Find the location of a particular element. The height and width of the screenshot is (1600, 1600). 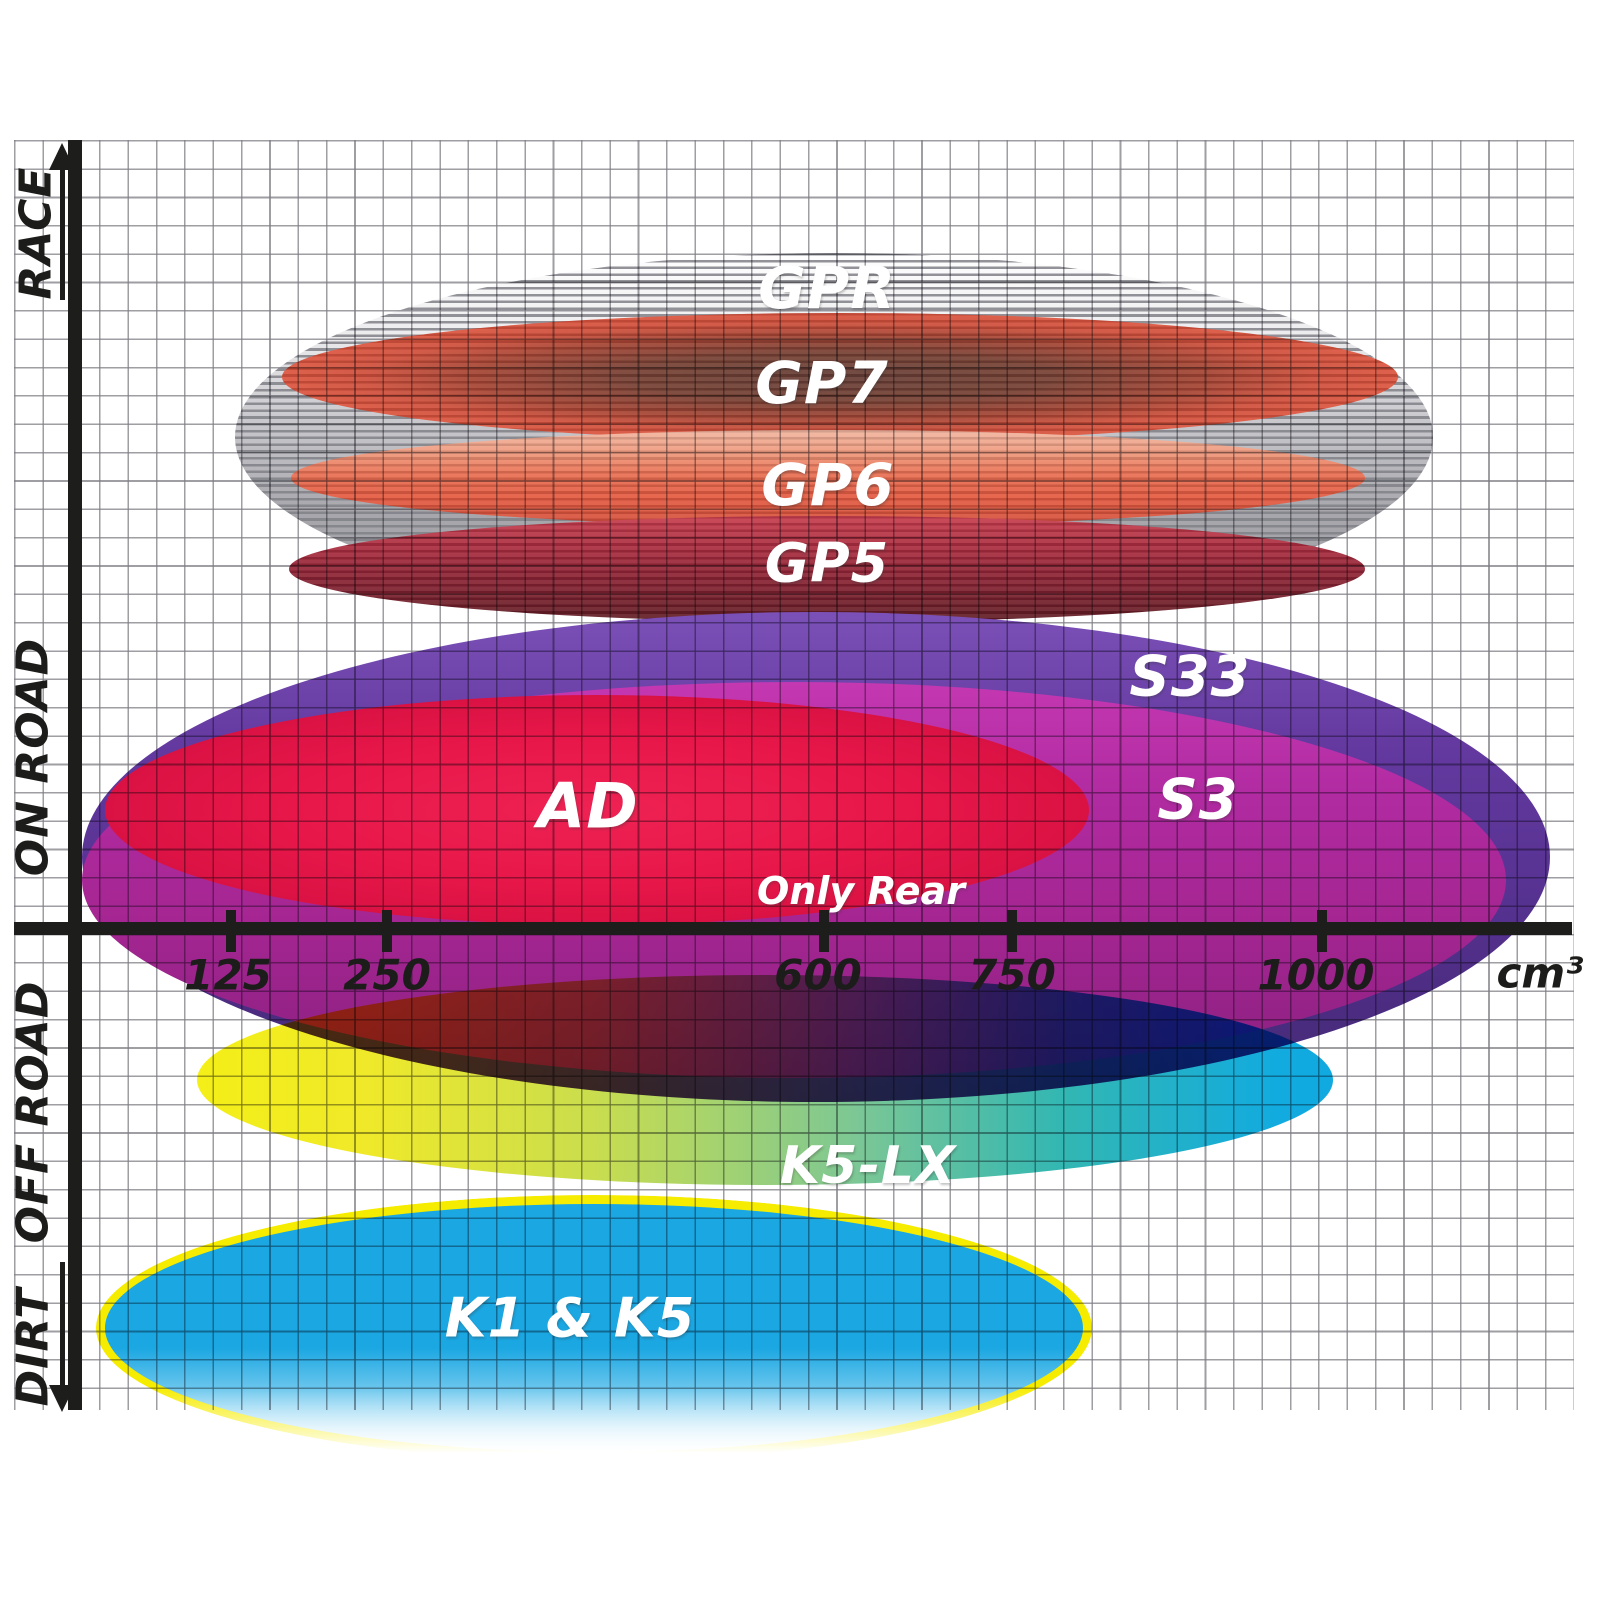

k1k5-label: K1 & K5 is located at coordinates (570, 1318).